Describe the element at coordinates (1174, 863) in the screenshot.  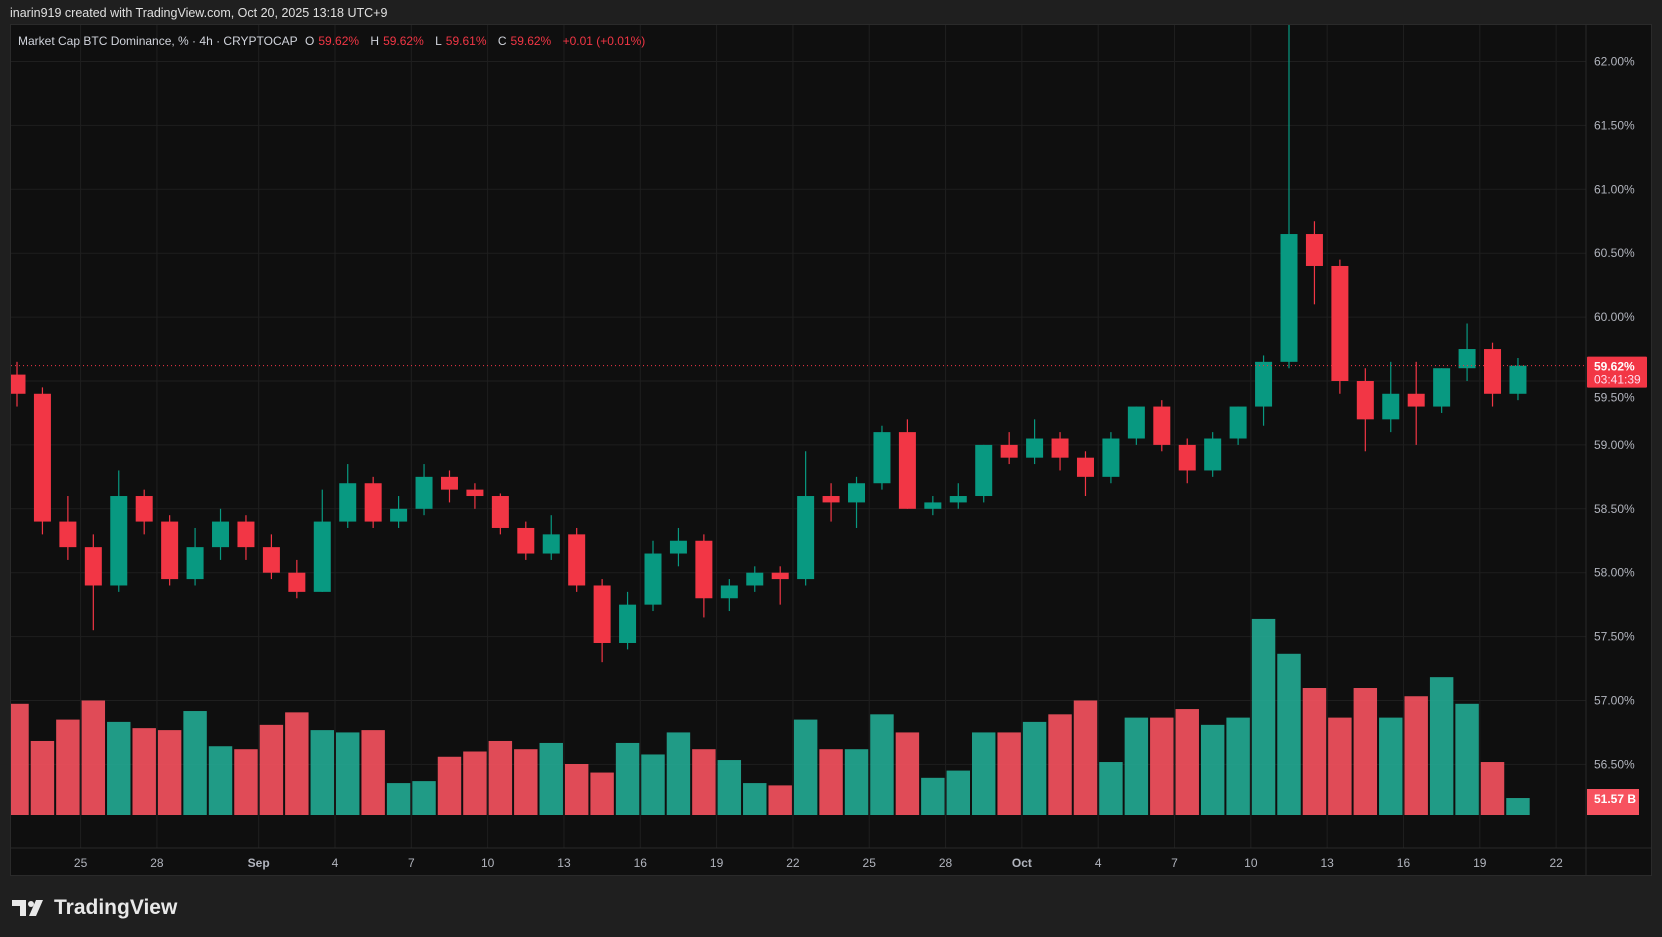
I see `x-tick-label: 7` at that location.